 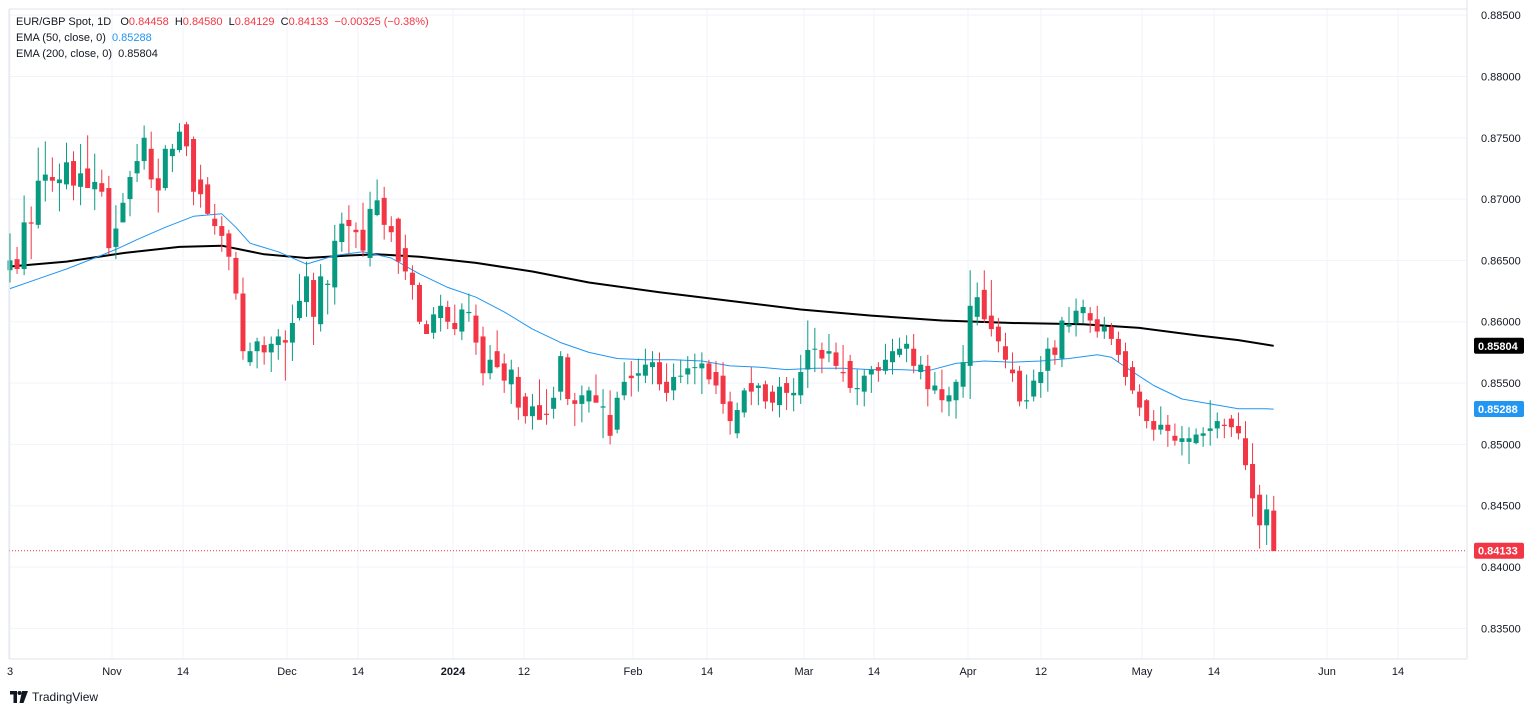 I want to click on legend-o-label: O, so click(x=124, y=22).